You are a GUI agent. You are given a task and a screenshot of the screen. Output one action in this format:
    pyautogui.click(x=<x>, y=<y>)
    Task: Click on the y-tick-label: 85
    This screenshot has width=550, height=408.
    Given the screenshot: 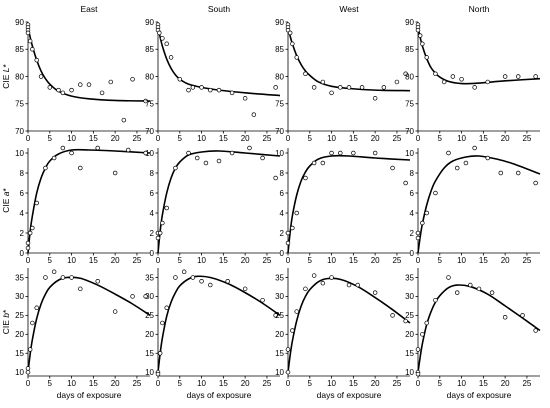 What is the action you would take?
    pyautogui.click(x=149, y=49)
    